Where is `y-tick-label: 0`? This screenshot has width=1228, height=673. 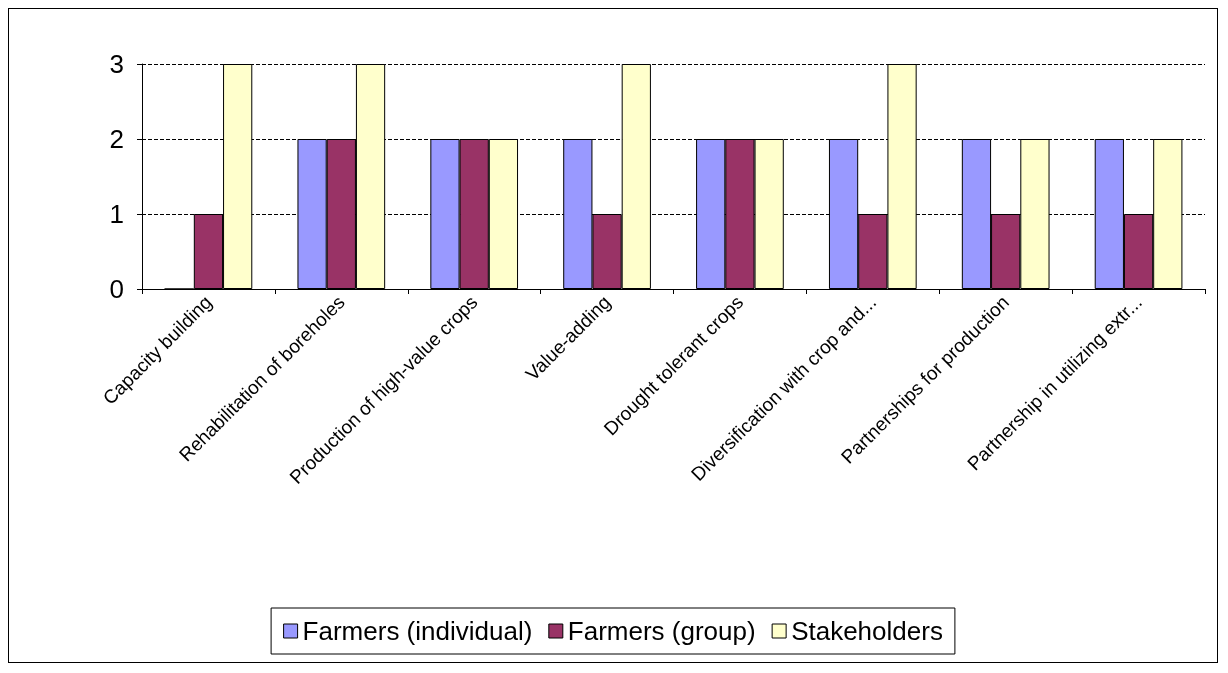 y-tick-label: 0 is located at coordinates (116, 289).